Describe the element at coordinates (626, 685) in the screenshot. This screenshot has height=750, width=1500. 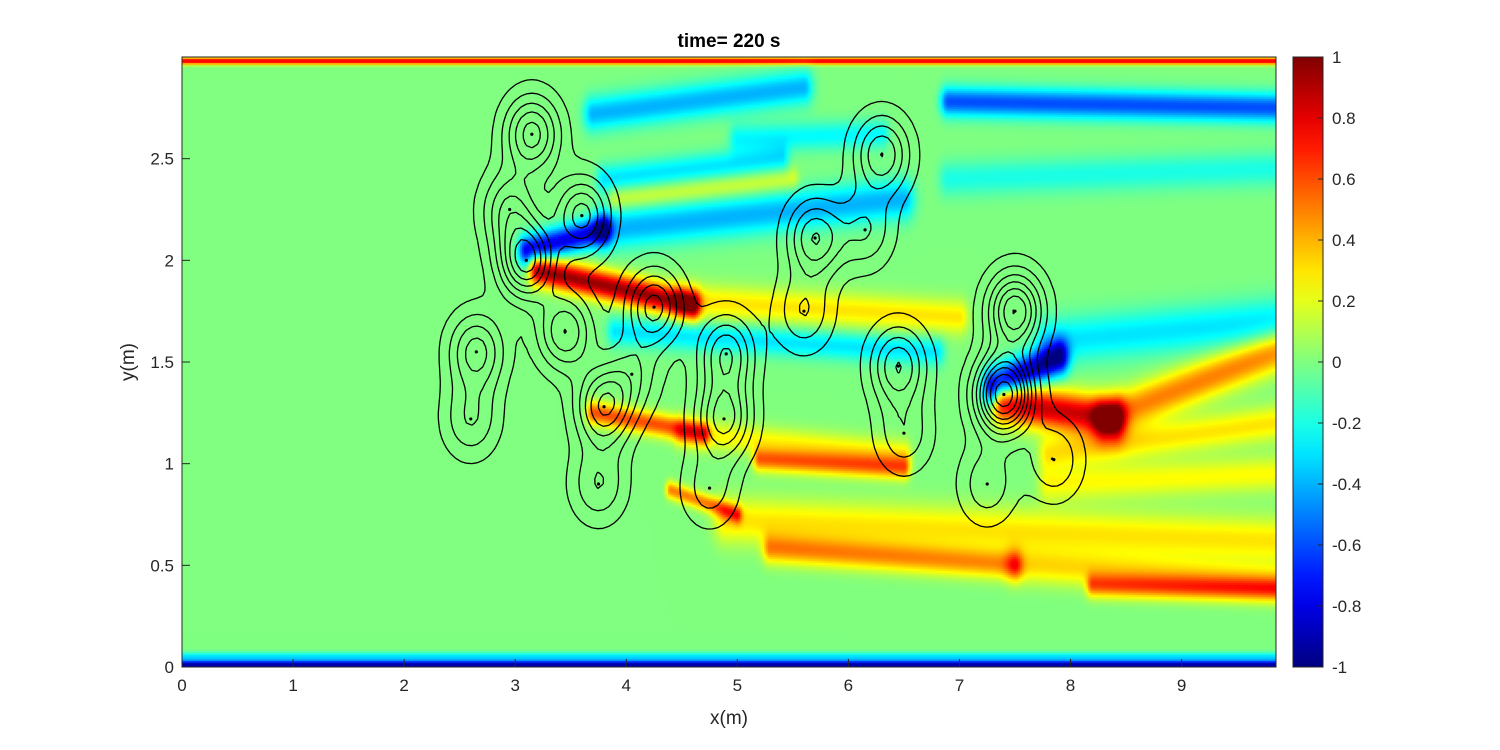
I see `x-tick-label: 4` at that location.